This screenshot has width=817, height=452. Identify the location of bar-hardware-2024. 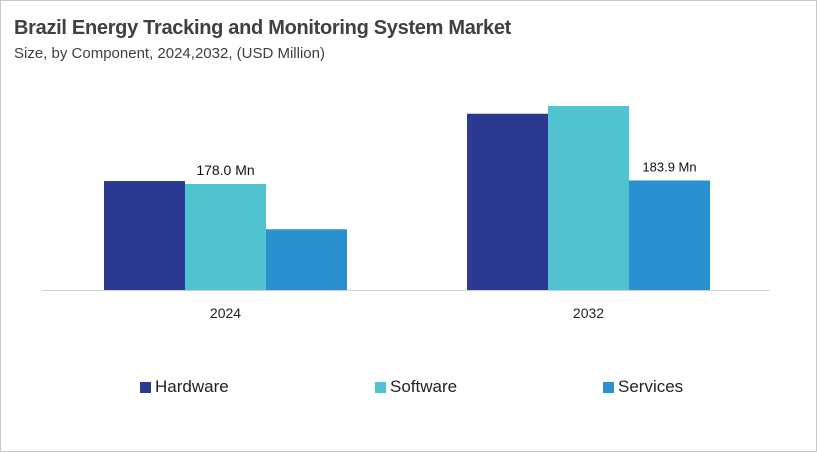
(144, 235).